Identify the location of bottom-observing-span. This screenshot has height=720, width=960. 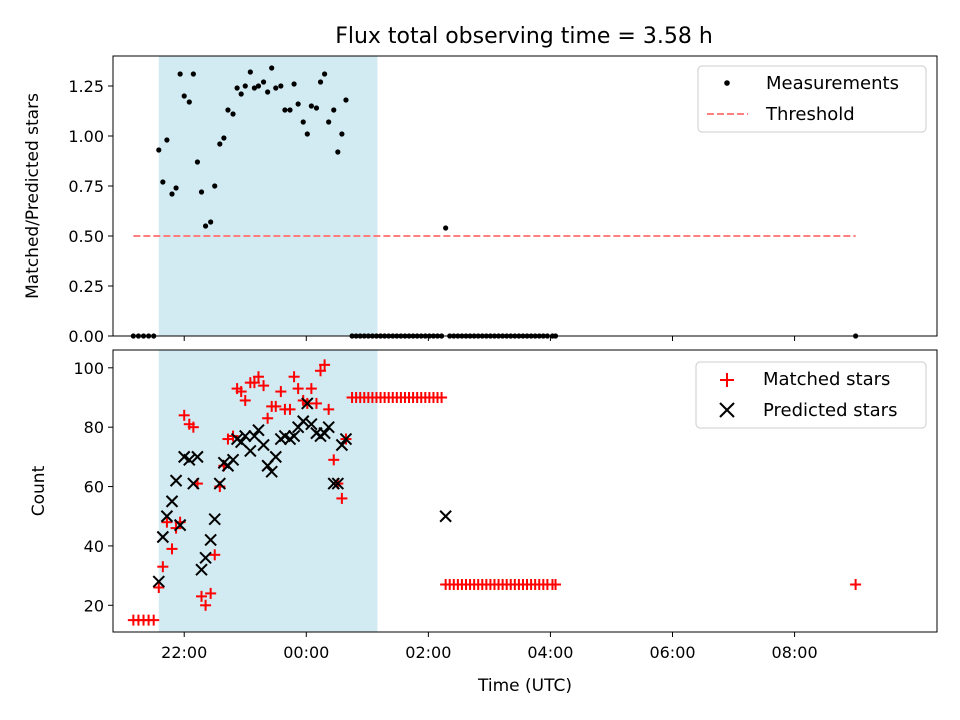
(268, 491).